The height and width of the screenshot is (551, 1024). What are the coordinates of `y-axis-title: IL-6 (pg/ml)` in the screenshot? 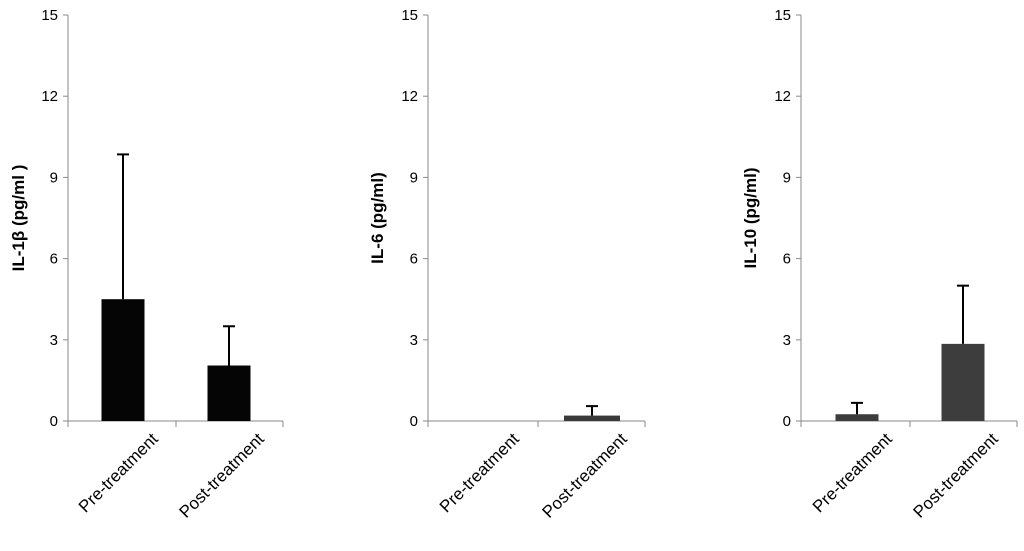 It's located at (377, 218).